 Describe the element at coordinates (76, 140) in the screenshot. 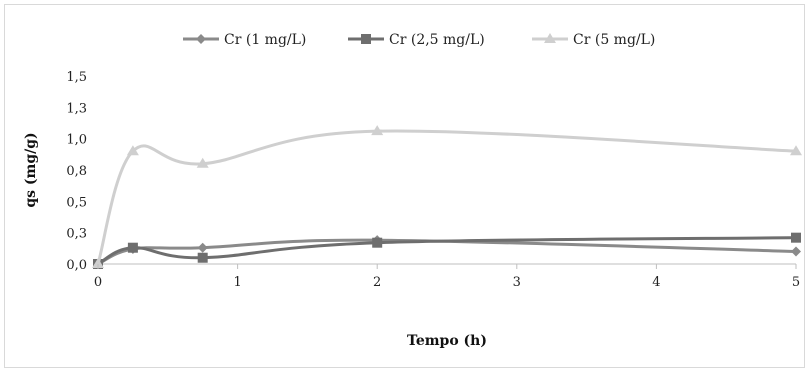

I see `y-tick-label: 1,0` at that location.